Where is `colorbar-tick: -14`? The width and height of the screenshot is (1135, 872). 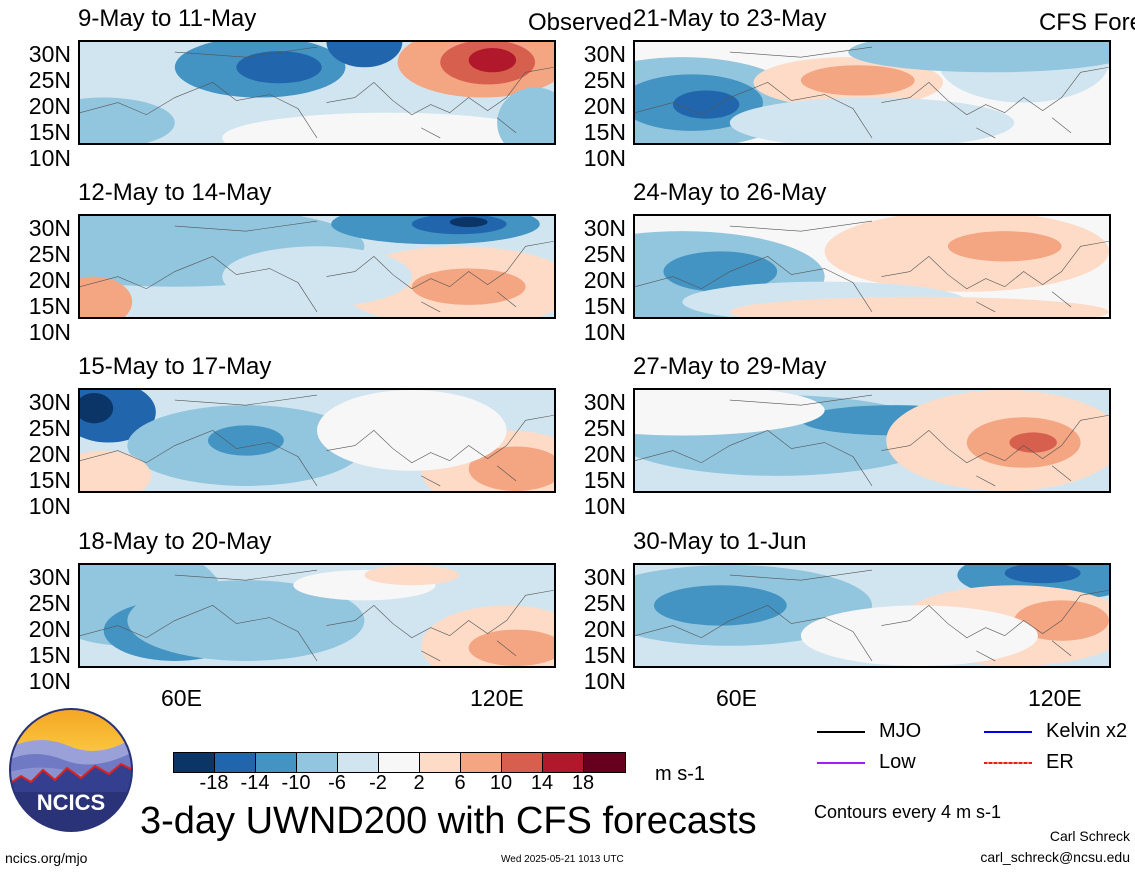 colorbar-tick: -14 is located at coordinates (255, 783).